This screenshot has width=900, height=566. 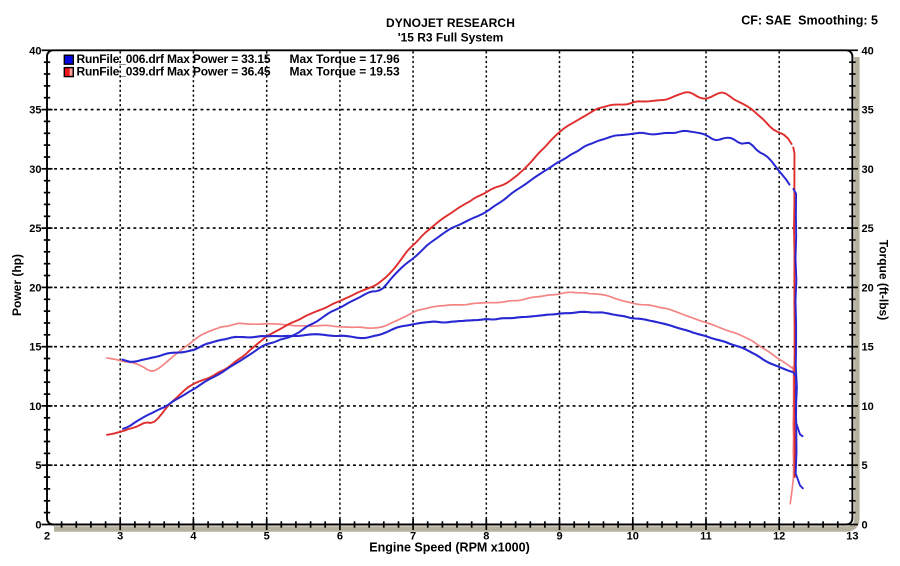 What do you see at coordinates (345, 72) in the screenshot?
I see `svg-text: Max Torque = 19.53` at bounding box center [345, 72].